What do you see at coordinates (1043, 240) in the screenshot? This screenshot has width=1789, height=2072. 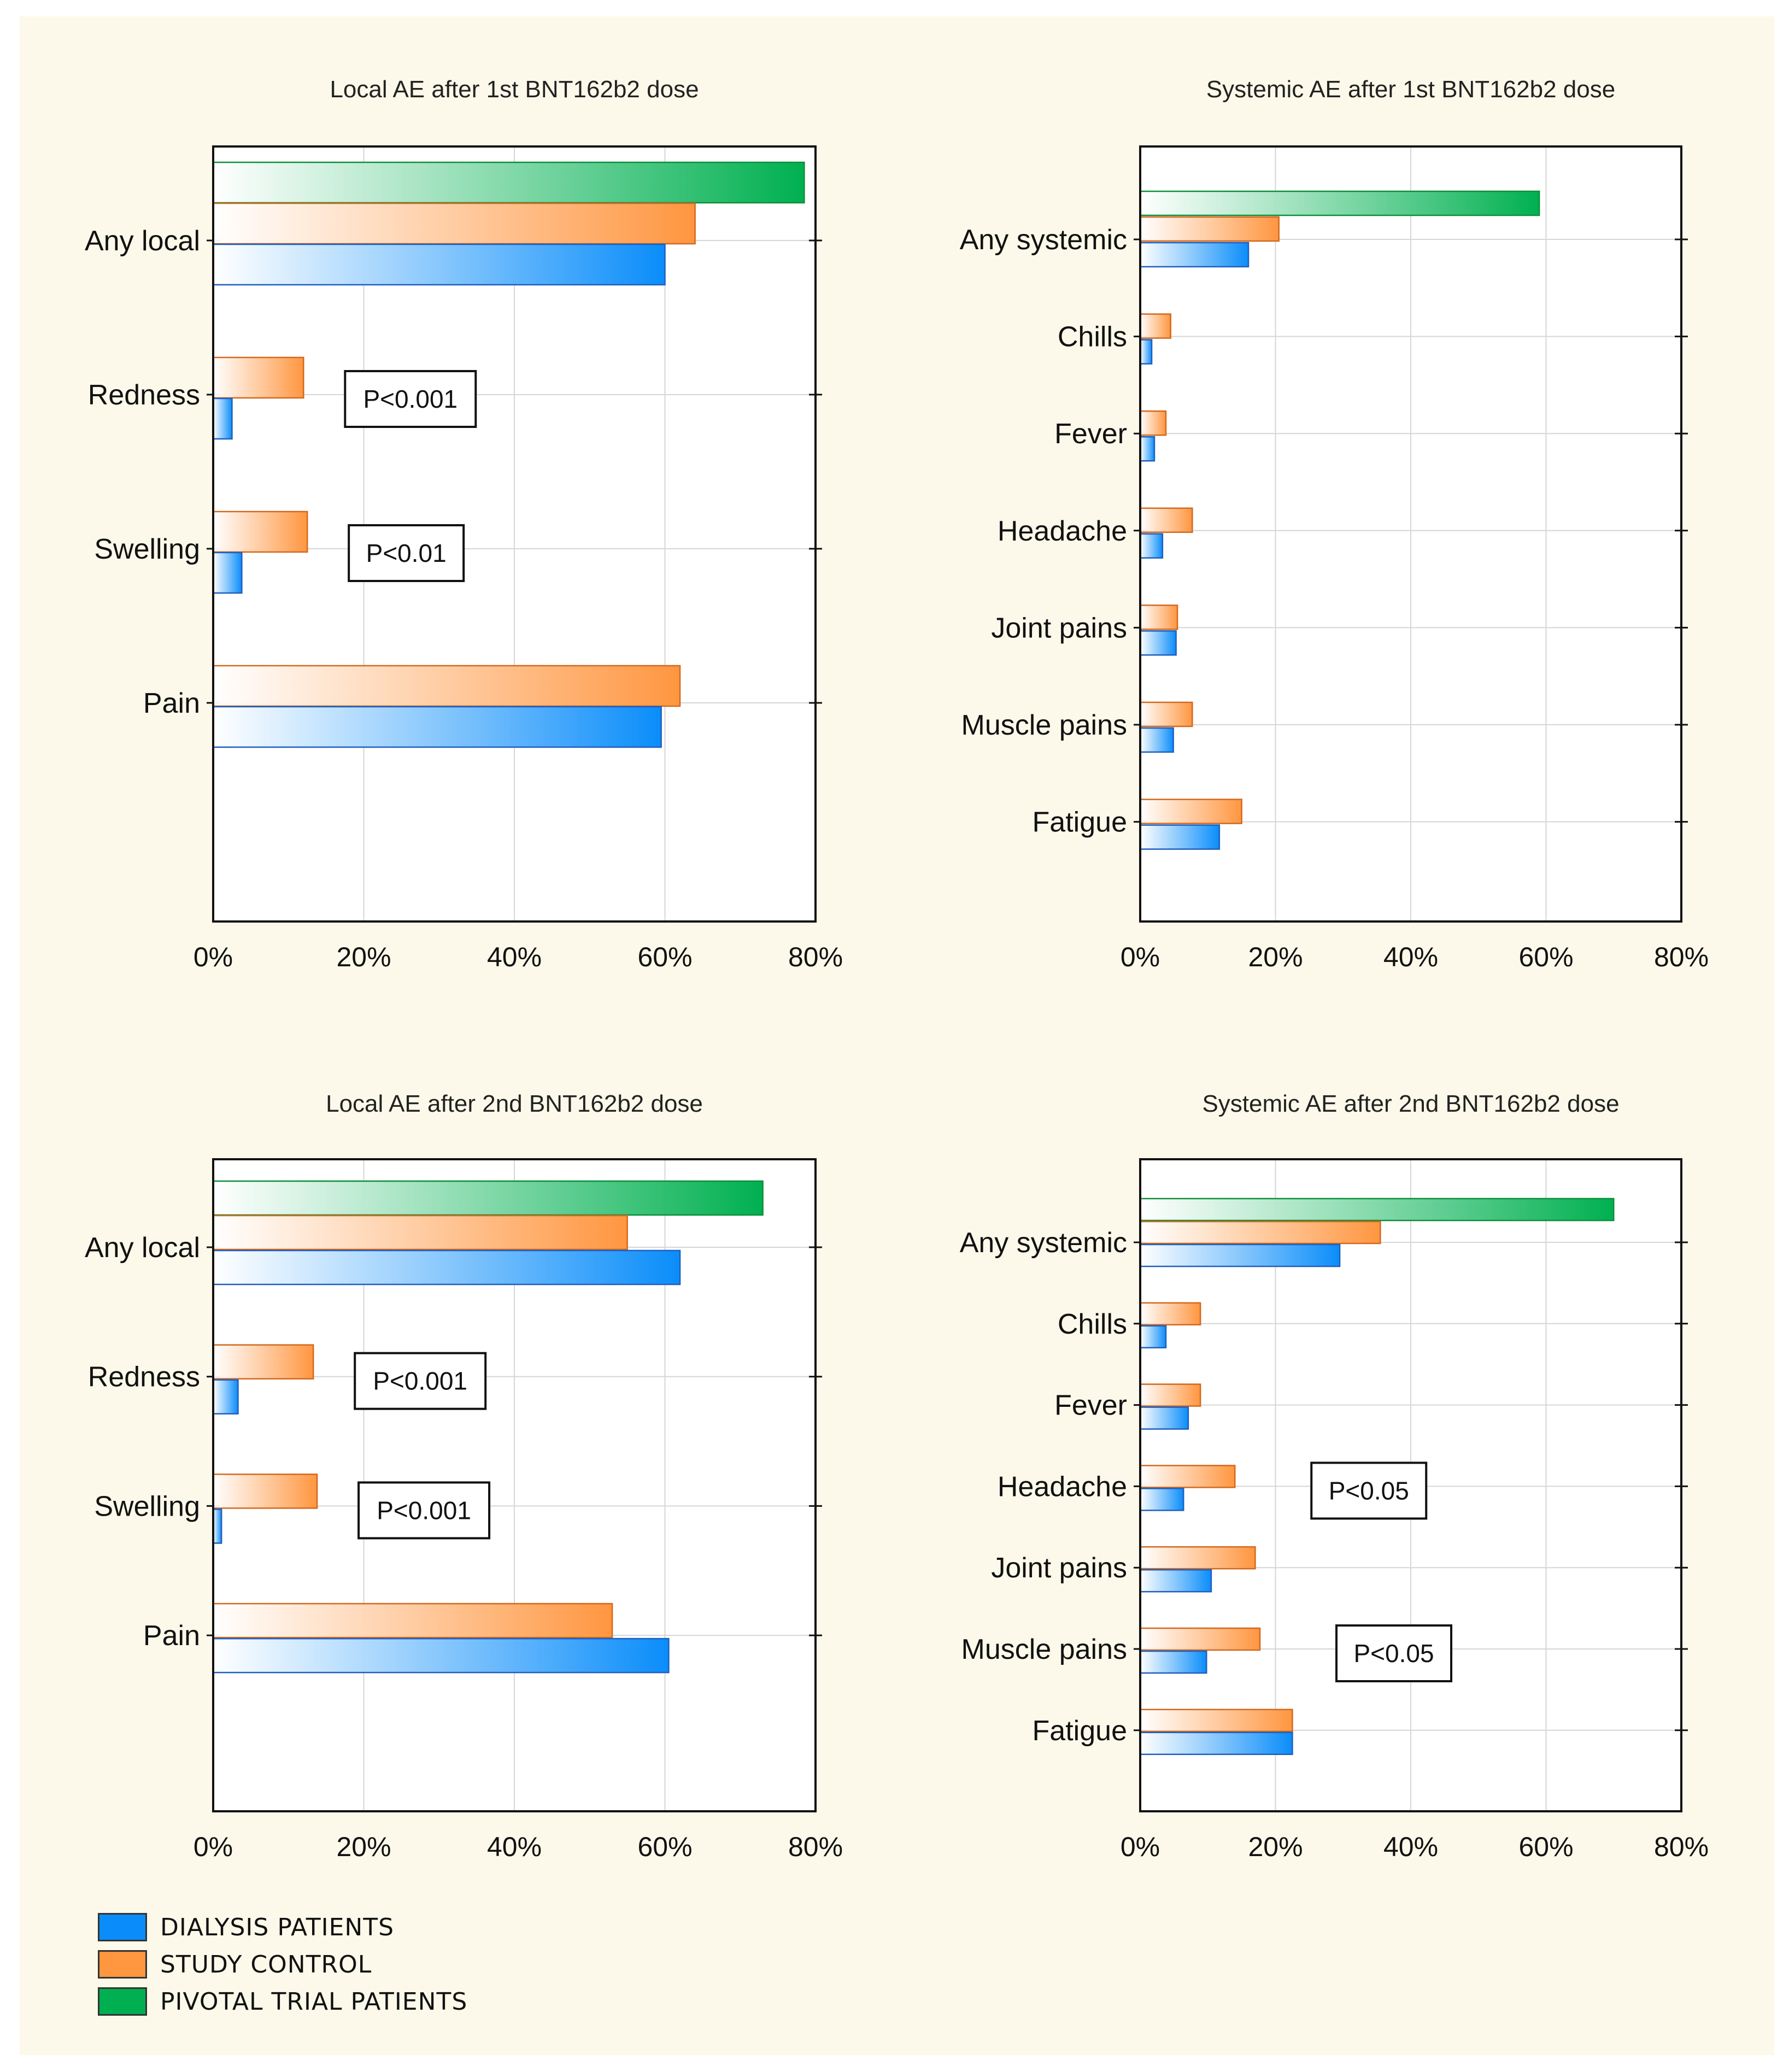 I see `chart-2-category-label-any-systemic: Any systemic` at bounding box center [1043, 240].